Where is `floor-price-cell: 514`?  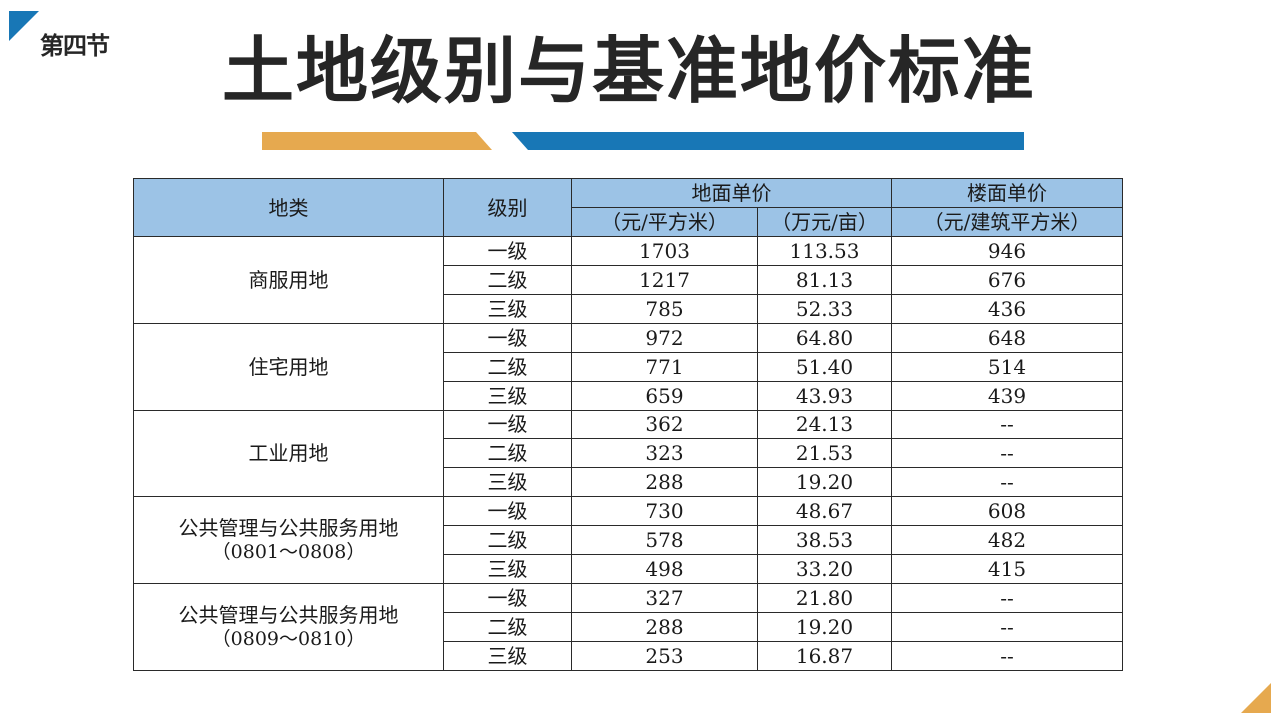
floor-price-cell: 514 is located at coordinates (1007, 366).